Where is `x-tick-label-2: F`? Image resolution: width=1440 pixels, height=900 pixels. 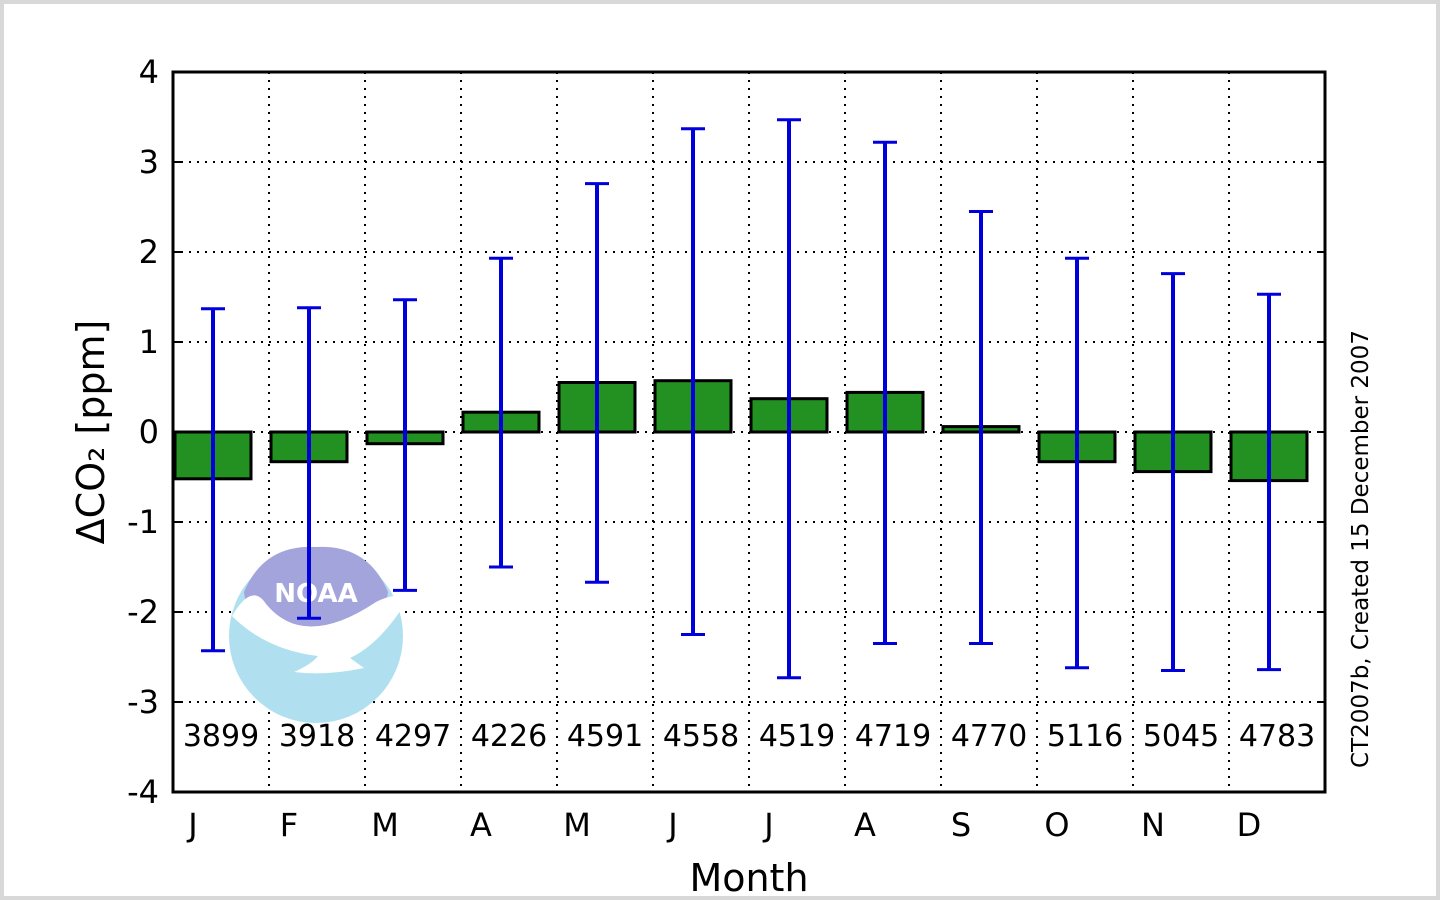
x-tick-label-2: F is located at coordinates (289, 825).